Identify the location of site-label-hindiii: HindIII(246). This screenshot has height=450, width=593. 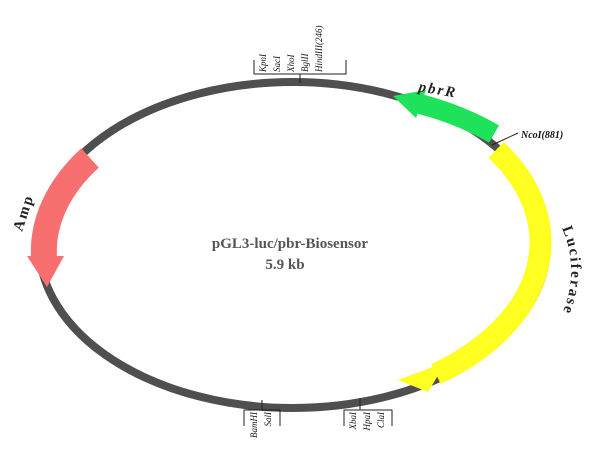
(319, 50).